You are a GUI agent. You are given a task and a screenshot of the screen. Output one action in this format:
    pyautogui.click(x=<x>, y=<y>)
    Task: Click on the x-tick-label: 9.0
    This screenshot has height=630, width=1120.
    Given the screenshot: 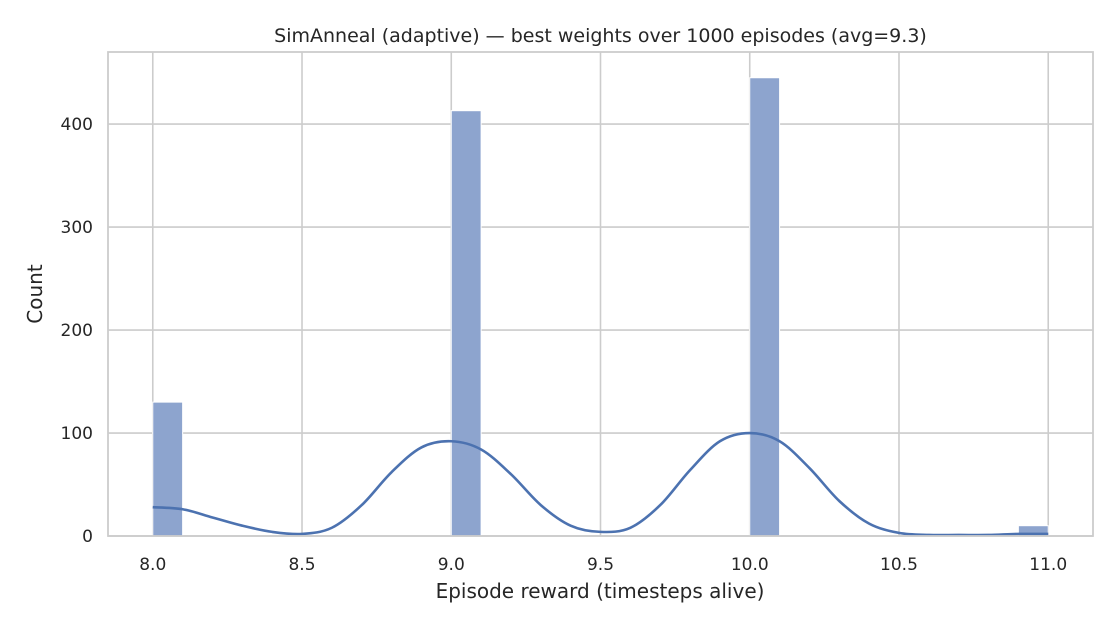 What is the action you would take?
    pyautogui.click(x=451, y=565)
    